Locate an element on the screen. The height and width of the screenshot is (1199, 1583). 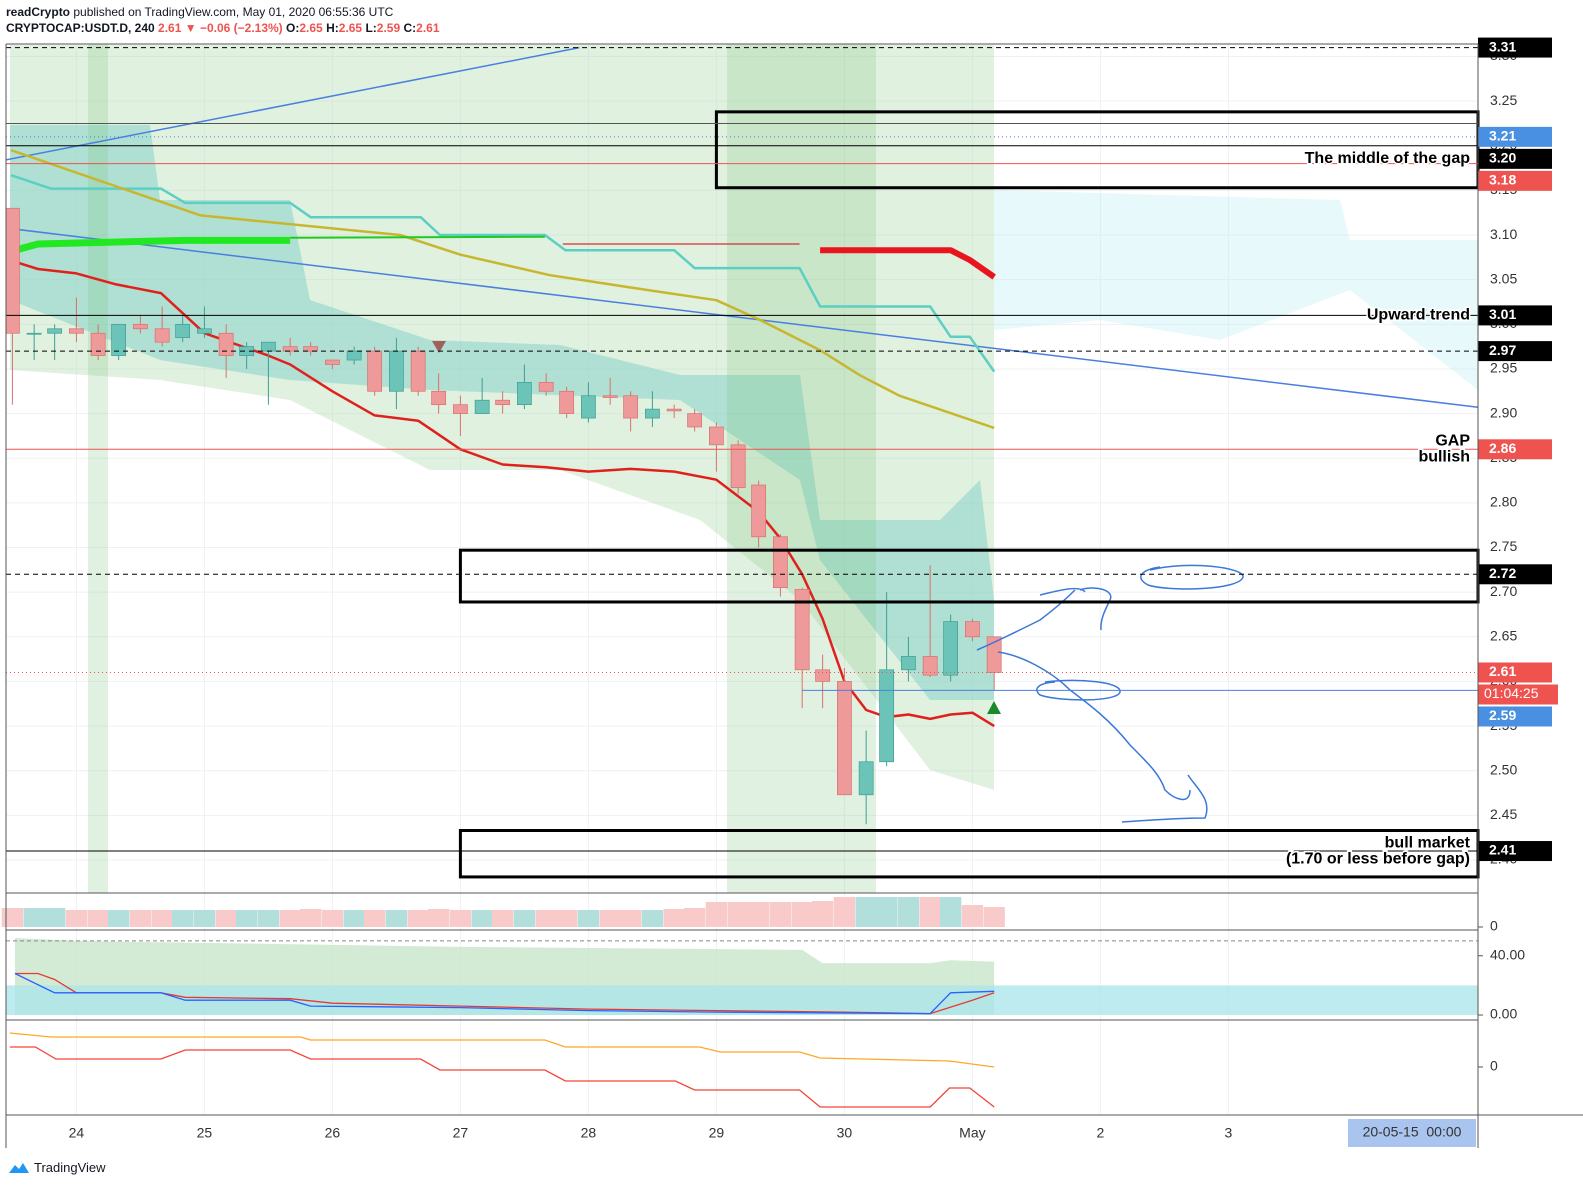
symbol: CRYPTOCAP:USDT.D, 240 is located at coordinates (80, 28).